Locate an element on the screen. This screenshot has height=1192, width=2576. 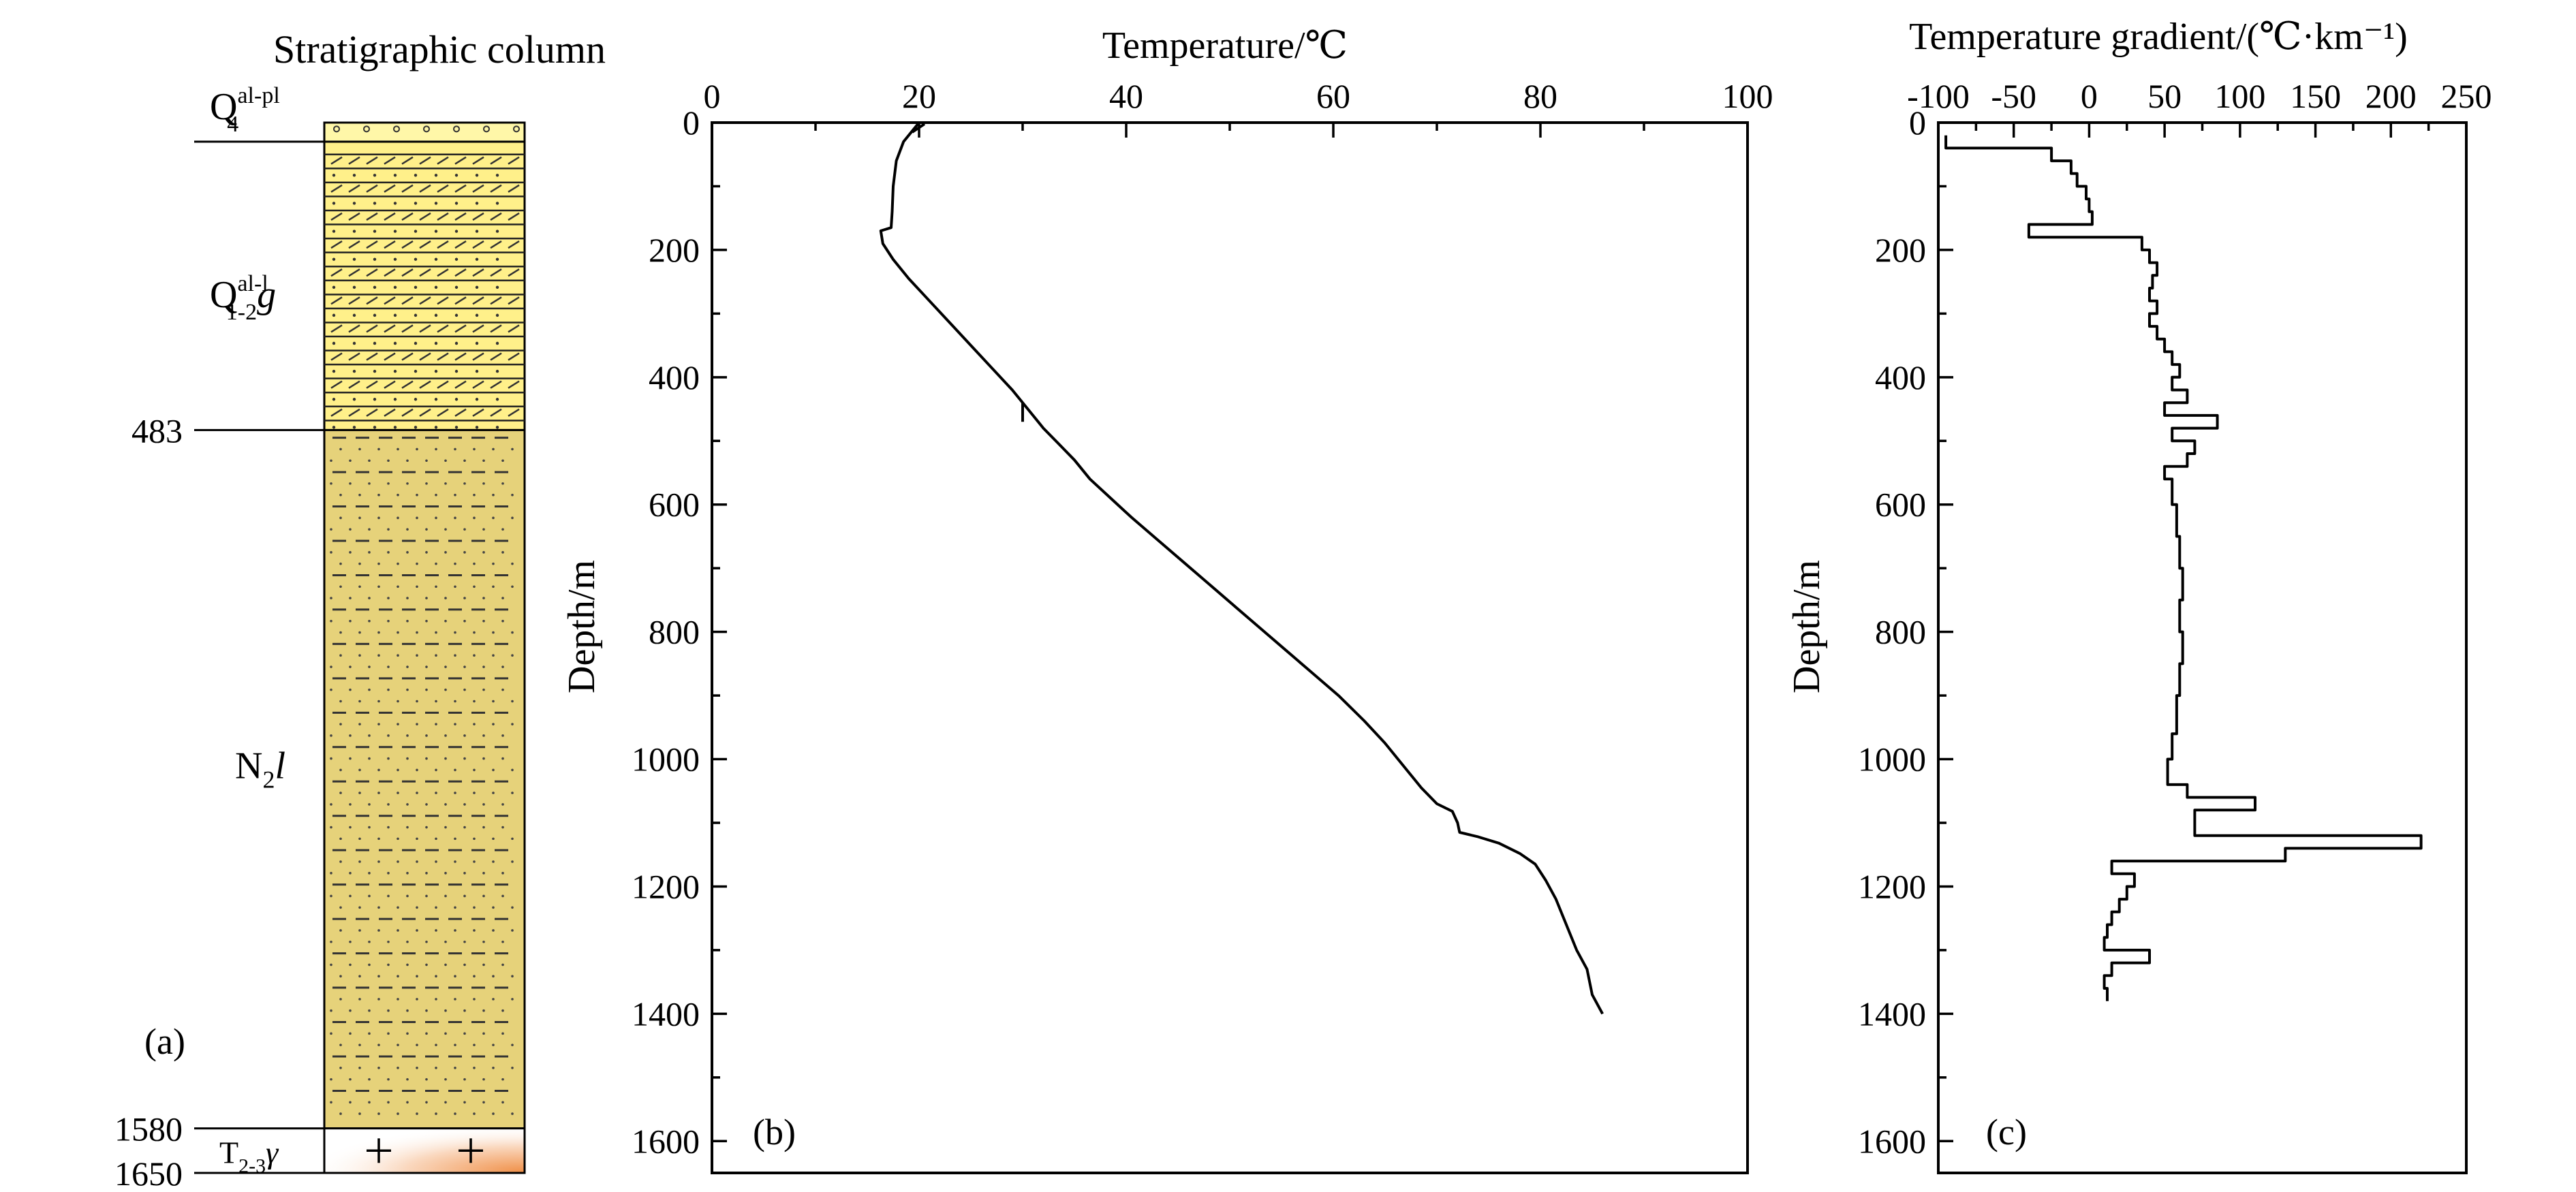
strat-unit-label-1: Qal-l 1-2g is located at coordinates (243, 298).